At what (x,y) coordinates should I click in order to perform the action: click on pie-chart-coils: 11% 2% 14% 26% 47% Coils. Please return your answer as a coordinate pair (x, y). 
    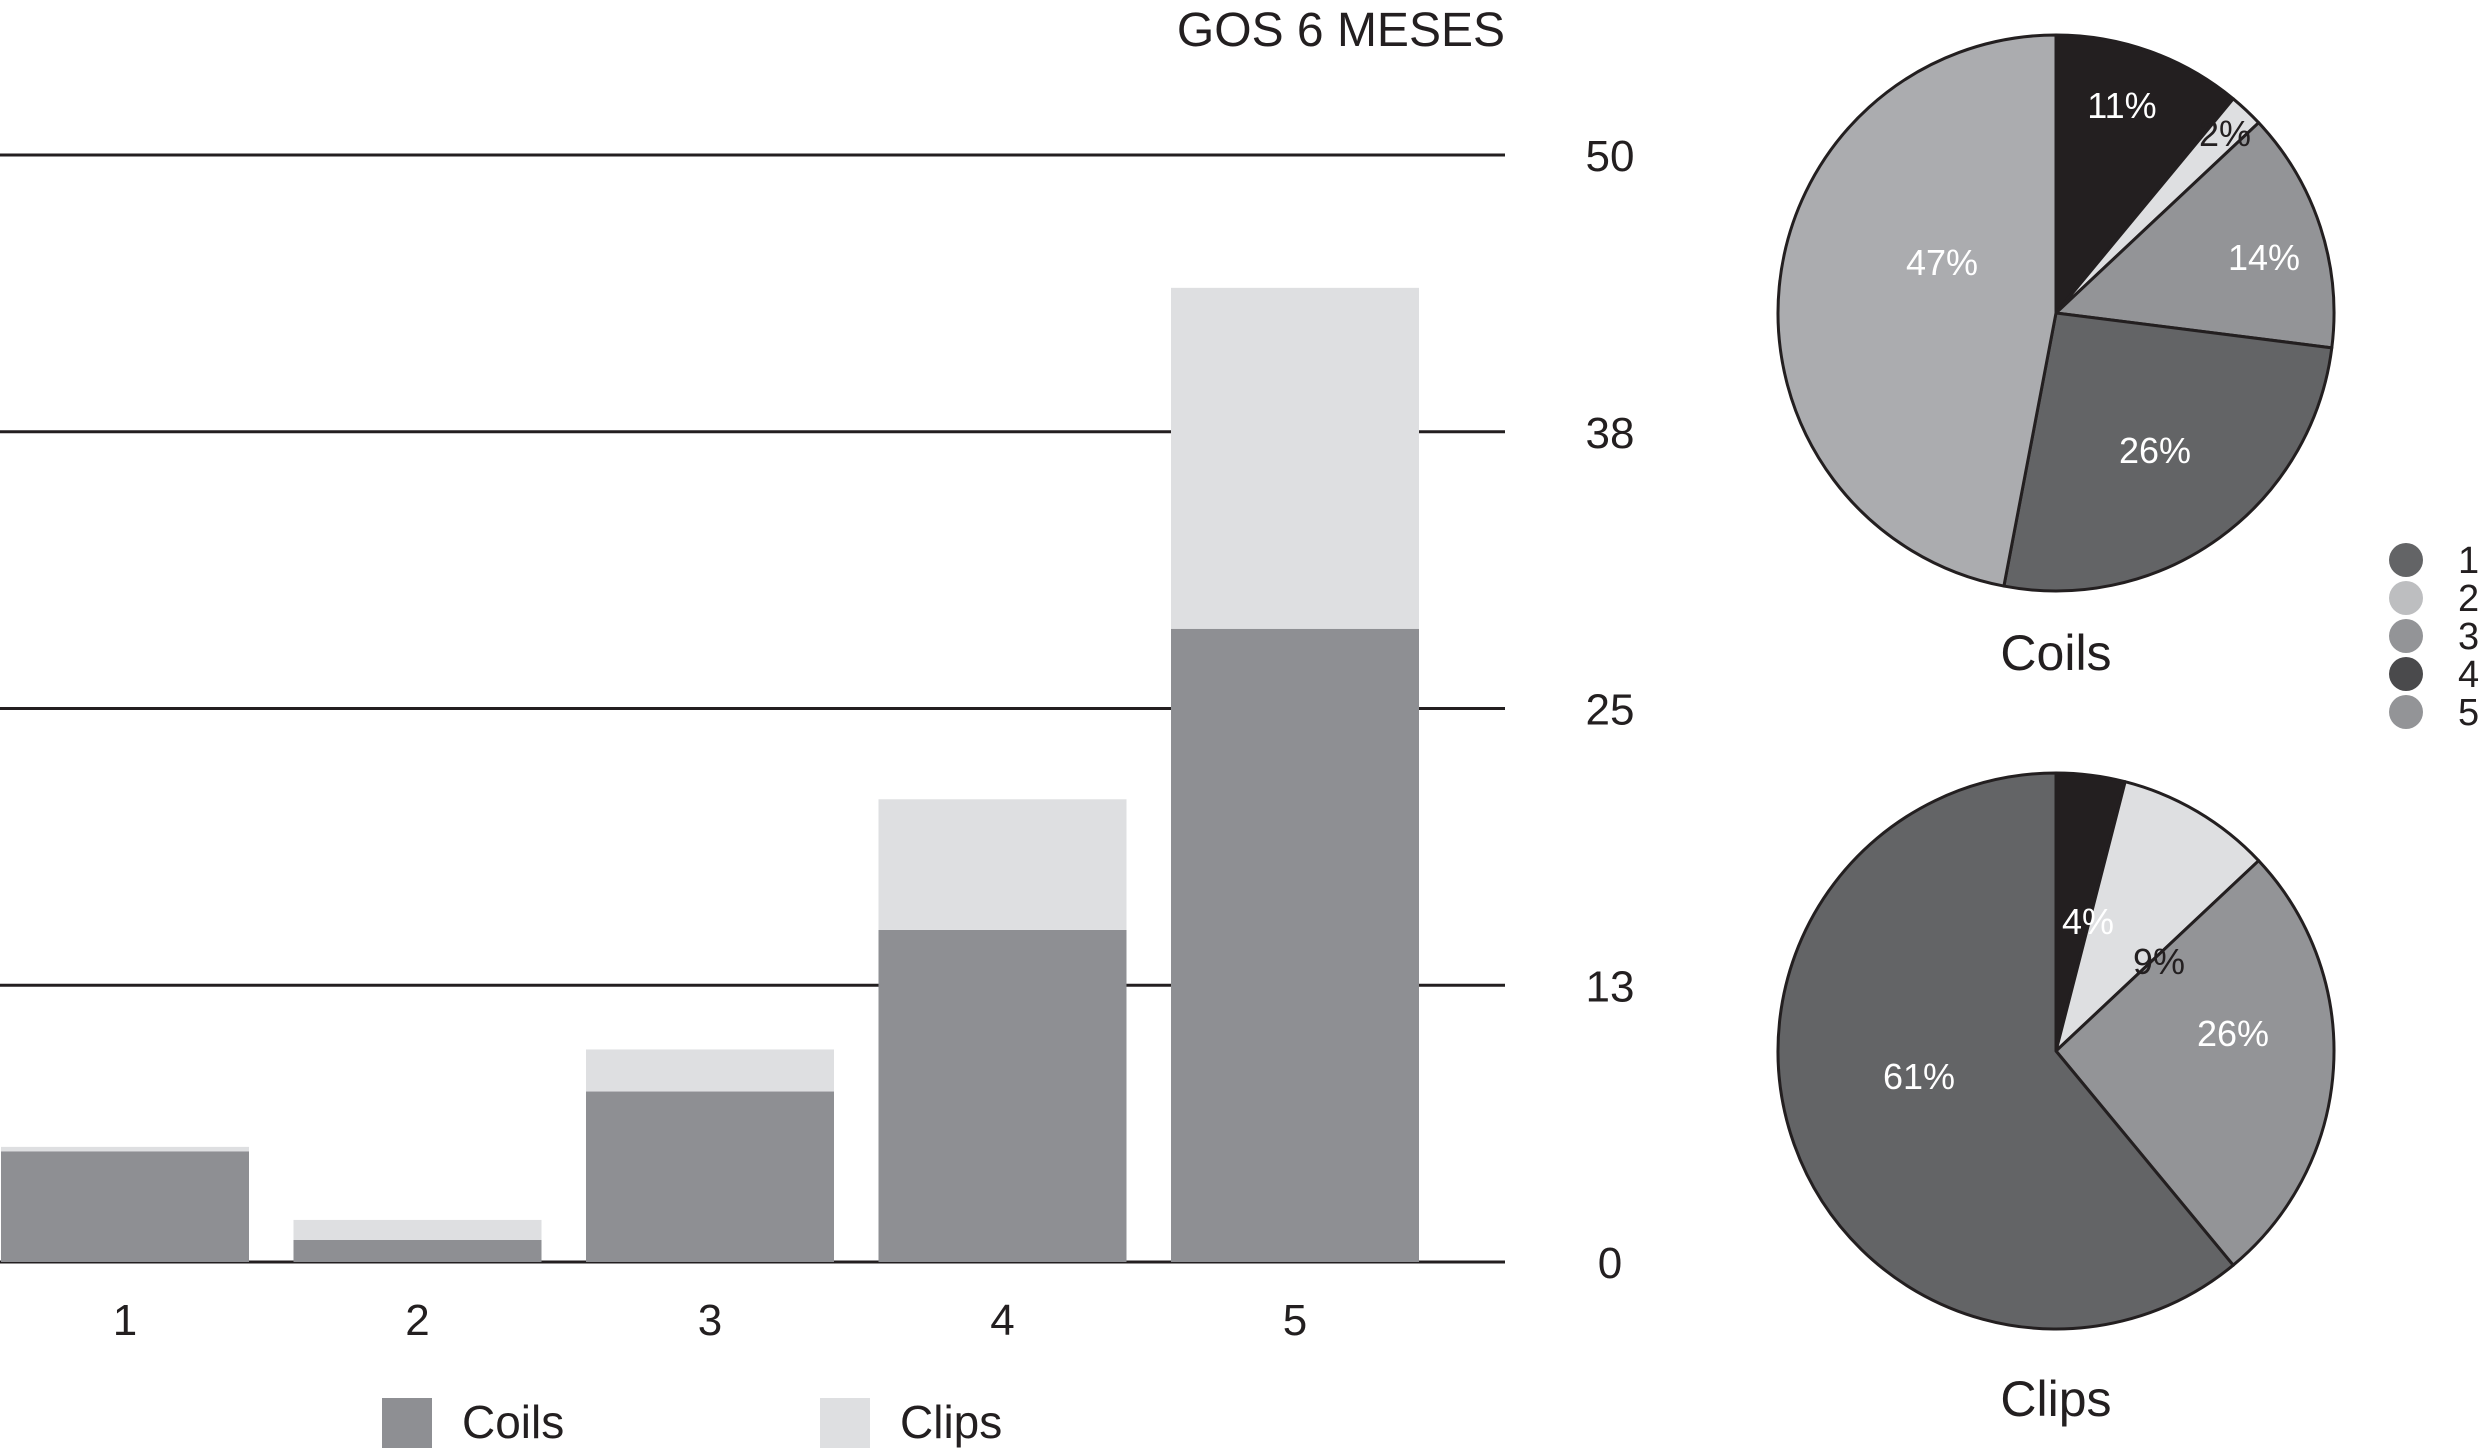
    Looking at the image, I should click on (2056, 357).